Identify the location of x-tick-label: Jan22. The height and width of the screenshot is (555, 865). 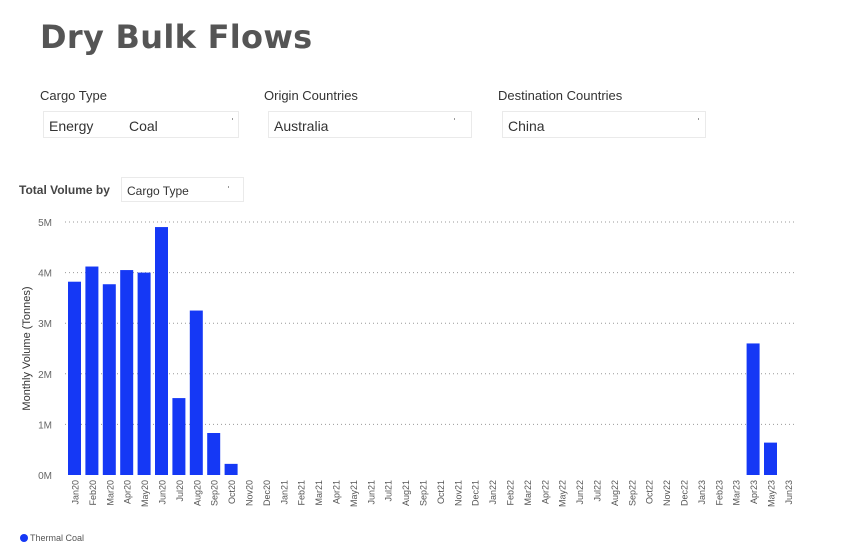
(493, 492).